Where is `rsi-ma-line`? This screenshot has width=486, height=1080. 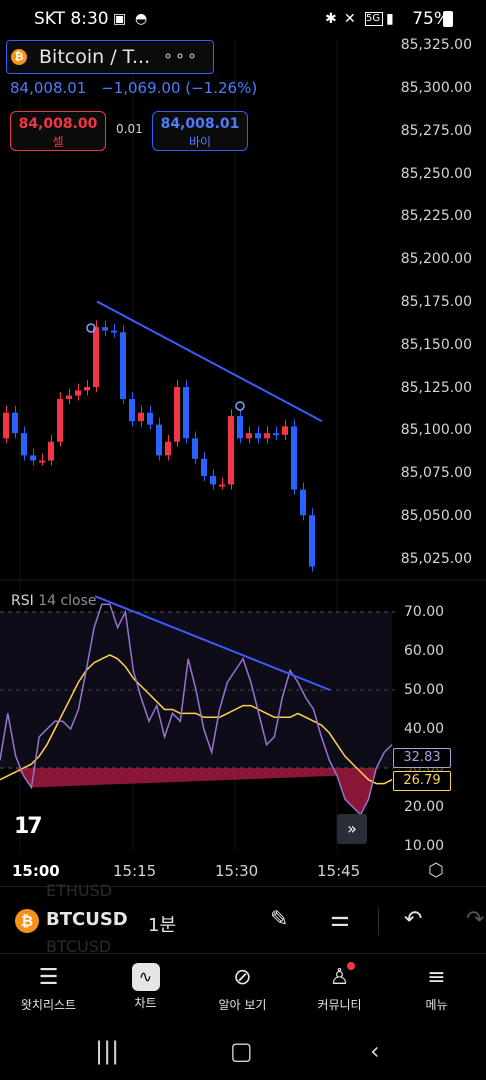
rsi-ma-line is located at coordinates (196, 719).